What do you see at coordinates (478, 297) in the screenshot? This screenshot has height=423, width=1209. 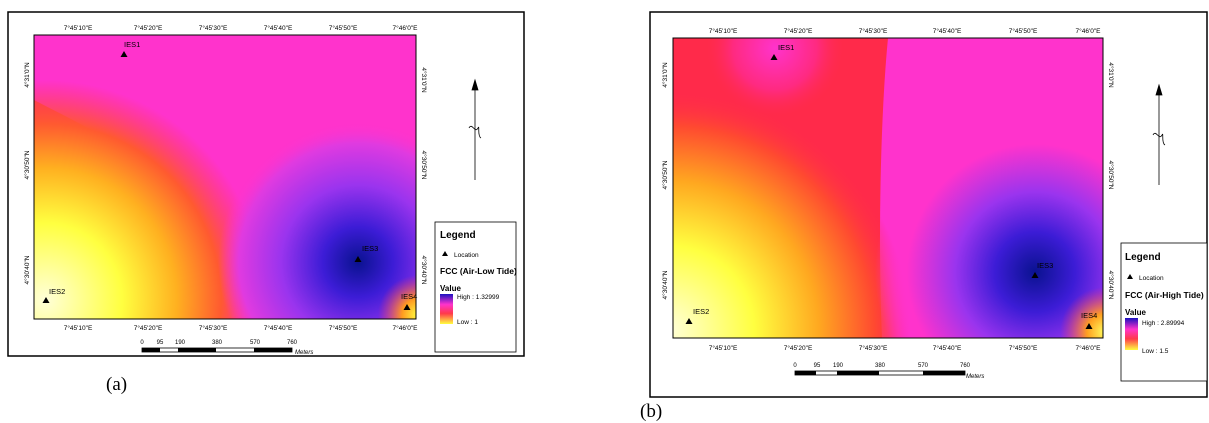 I see `legend-high-label: High : 1.32999` at bounding box center [478, 297].